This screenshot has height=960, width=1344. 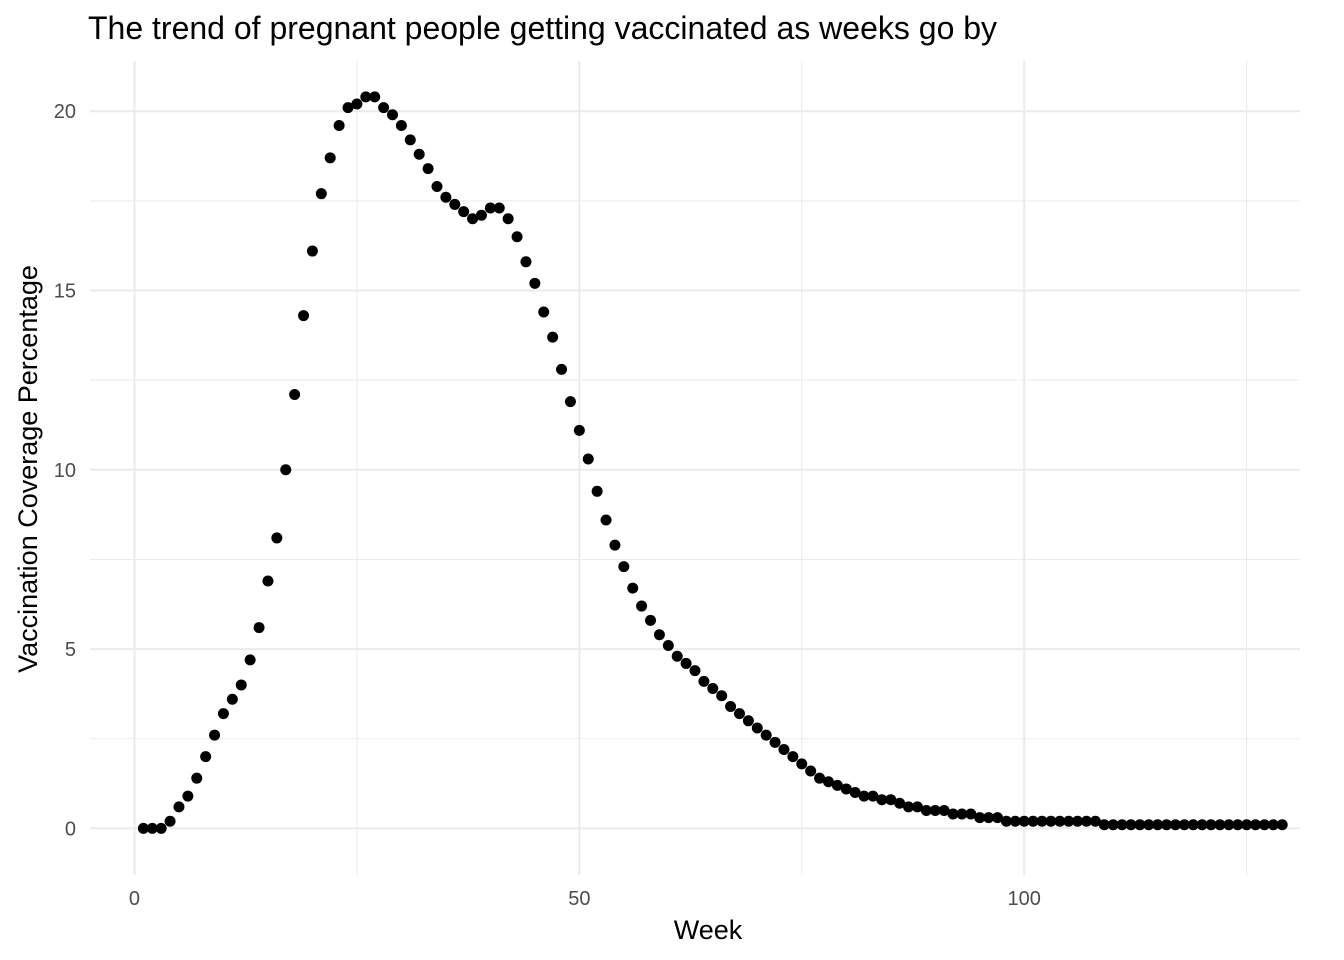 What do you see at coordinates (134, 899) in the screenshot?
I see `x-tick-label: 0` at bounding box center [134, 899].